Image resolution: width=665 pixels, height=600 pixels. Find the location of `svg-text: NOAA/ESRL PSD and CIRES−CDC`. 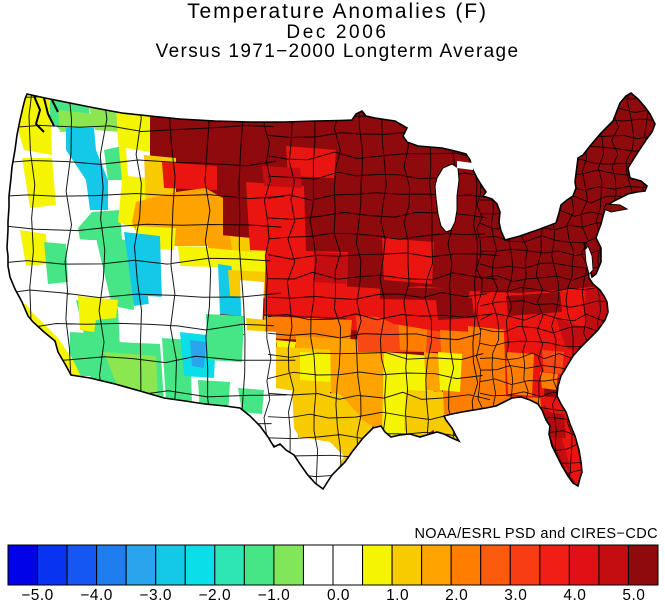

svg-text: NOAA/ESRL PSD and CIRES−CDC is located at coordinates (536, 534).